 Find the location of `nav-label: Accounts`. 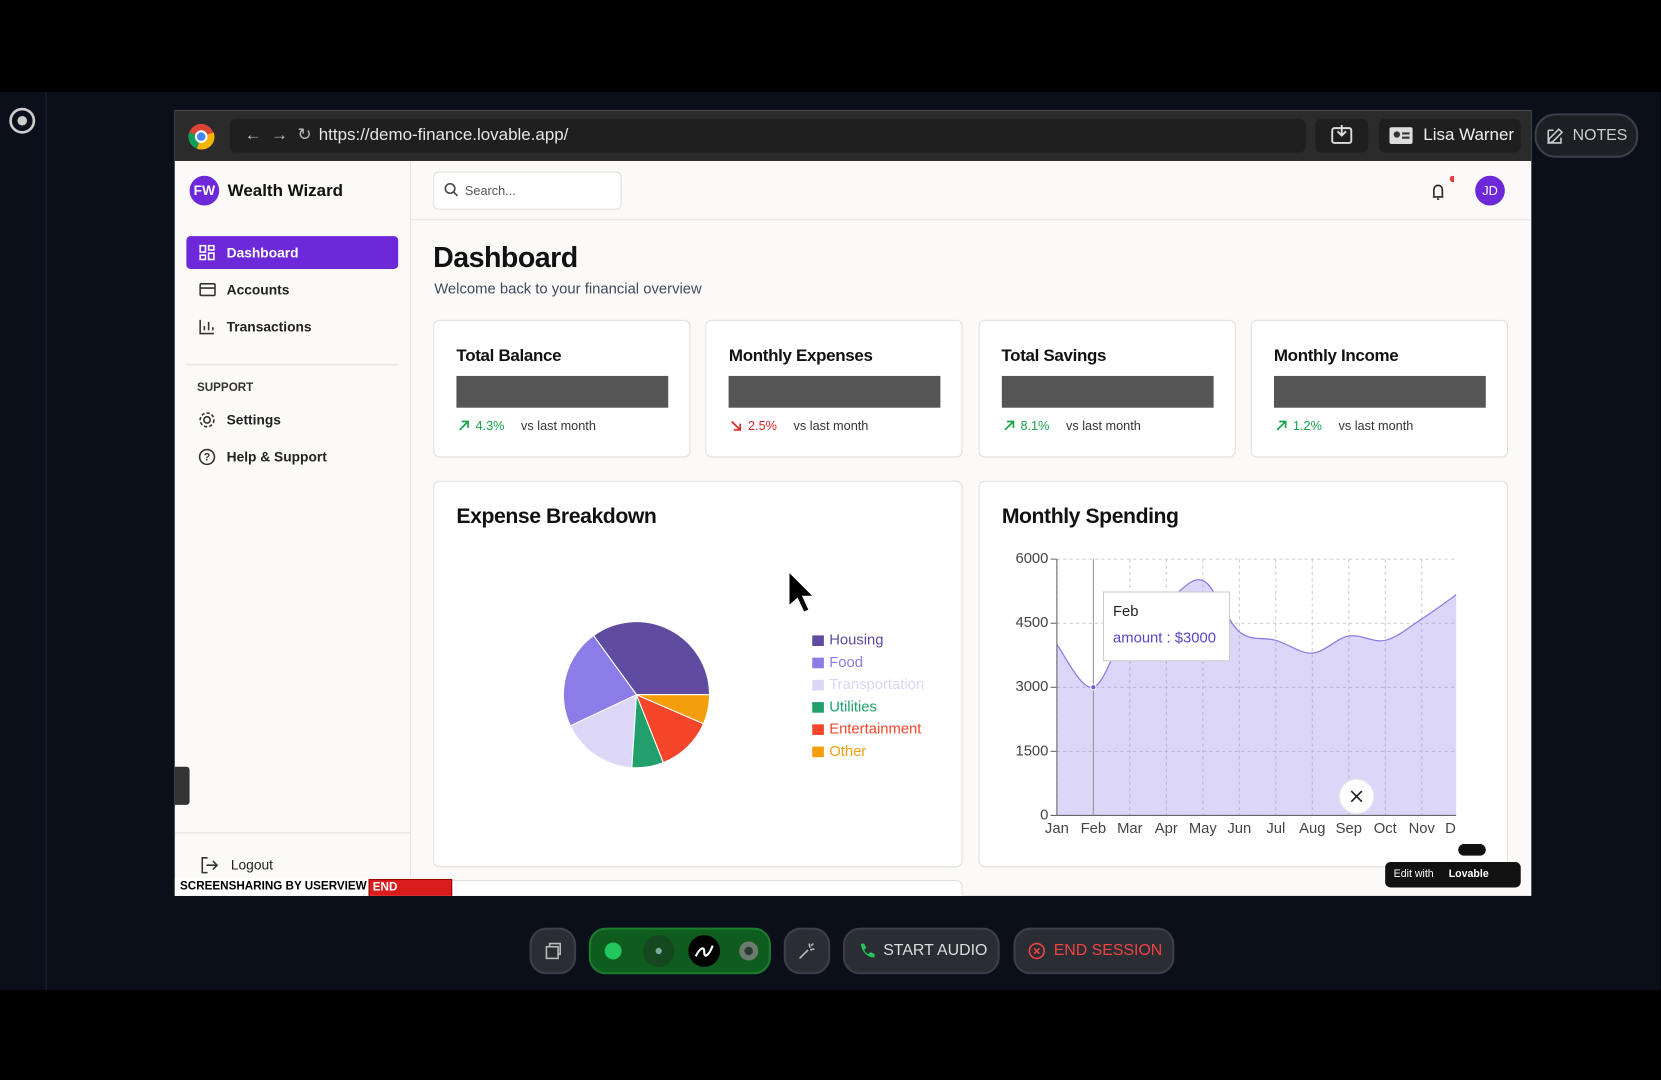

nav-label: Accounts is located at coordinates (258, 289).